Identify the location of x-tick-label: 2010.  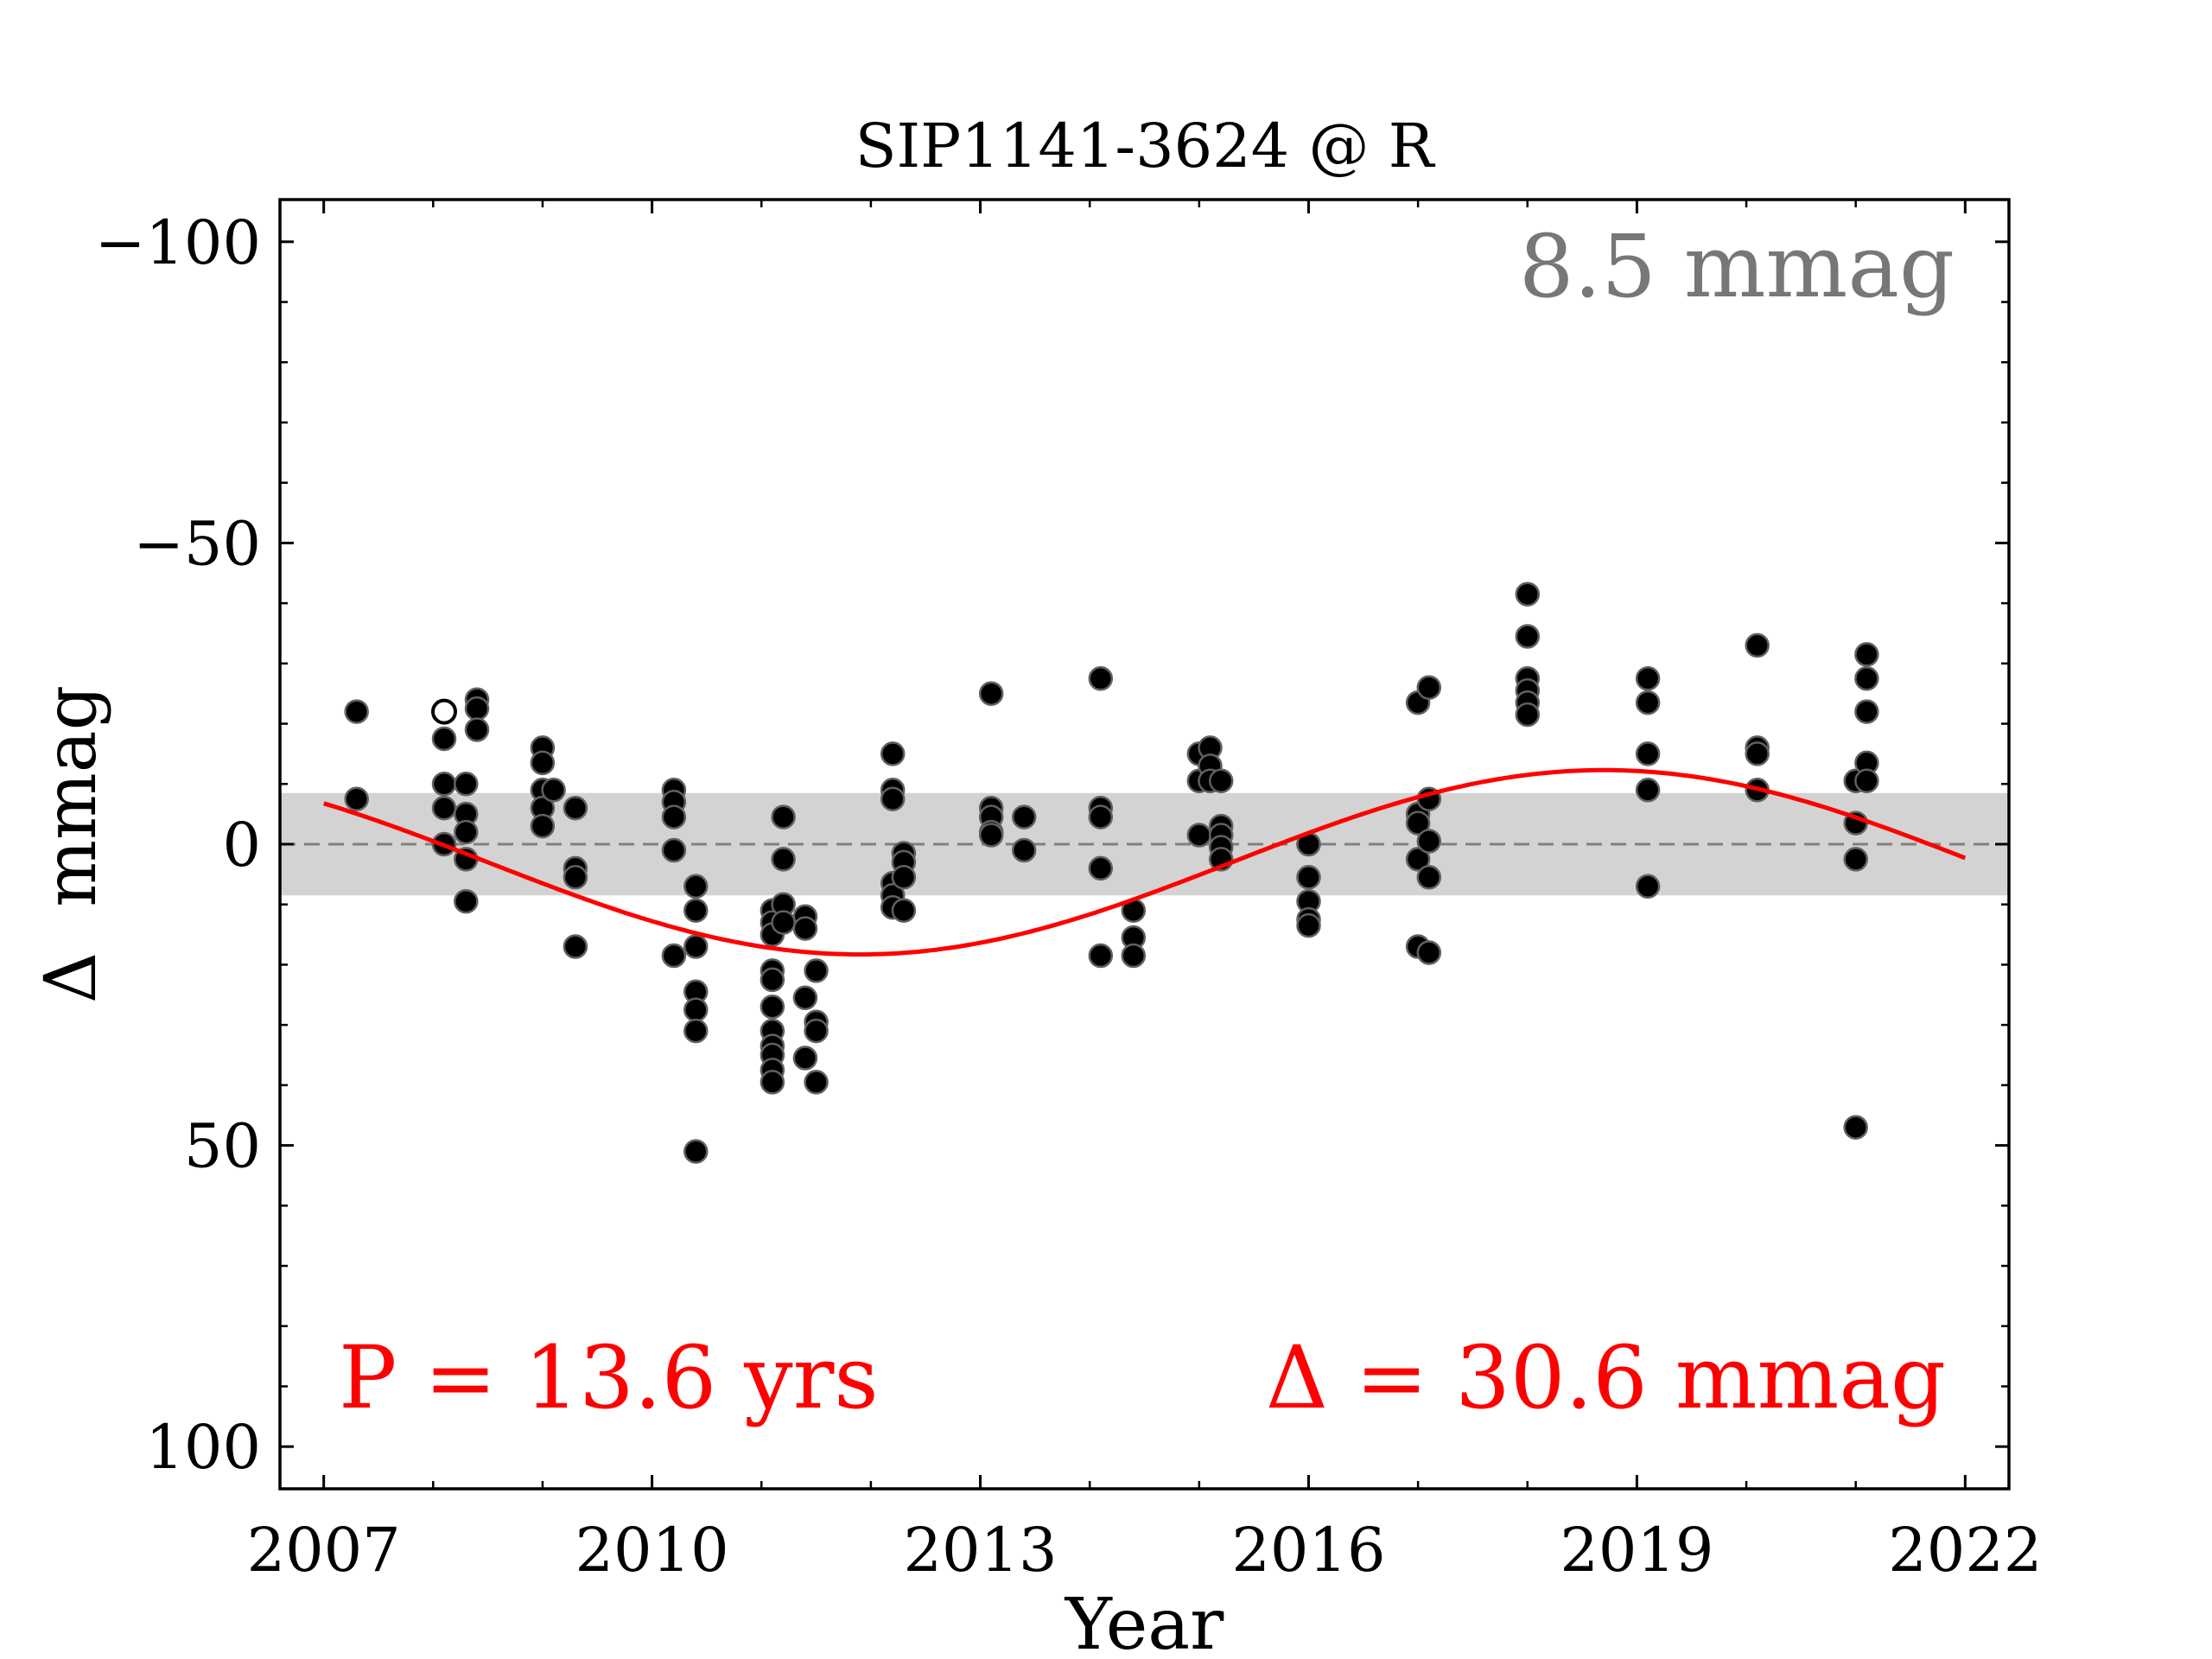
(652, 1550).